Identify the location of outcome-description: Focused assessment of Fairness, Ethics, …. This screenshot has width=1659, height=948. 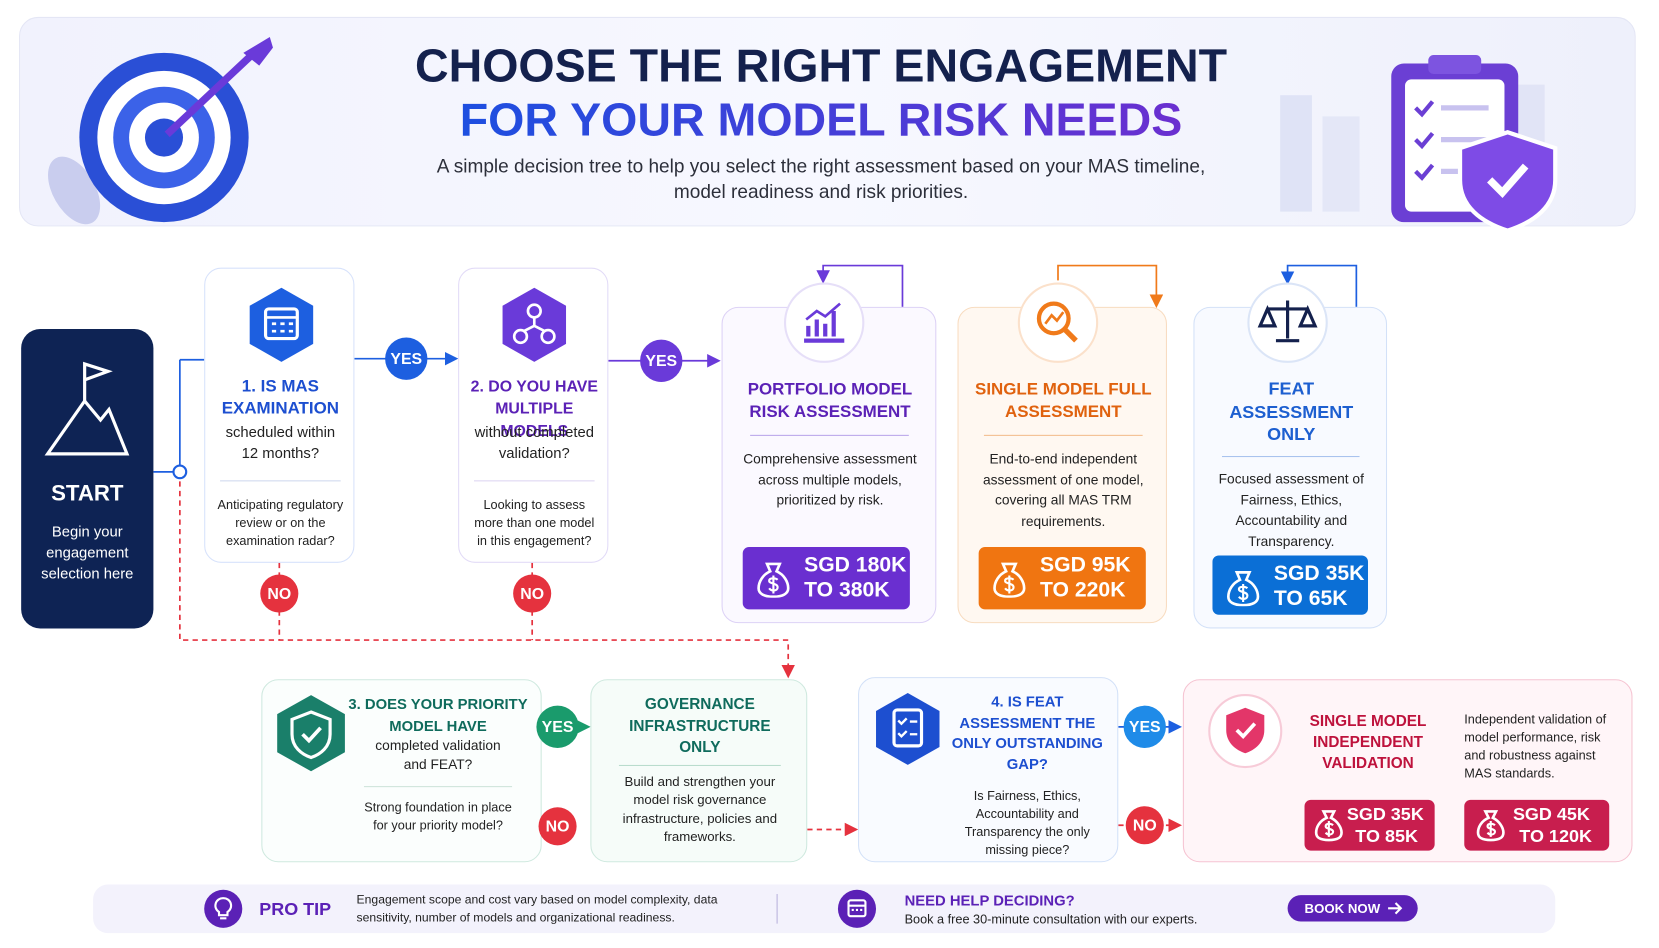
(1291, 509).